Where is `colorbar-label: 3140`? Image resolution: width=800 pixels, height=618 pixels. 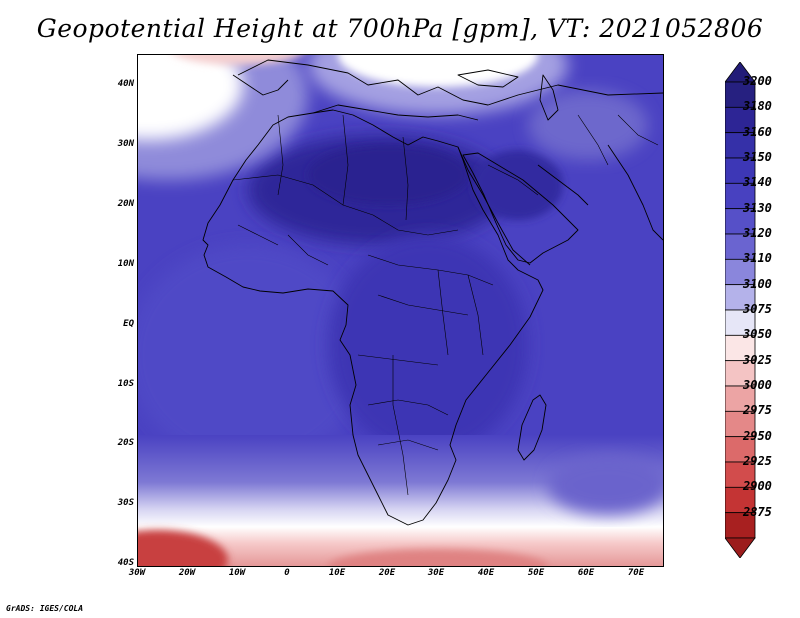
colorbar-label: 3140 is located at coordinates (757, 182).